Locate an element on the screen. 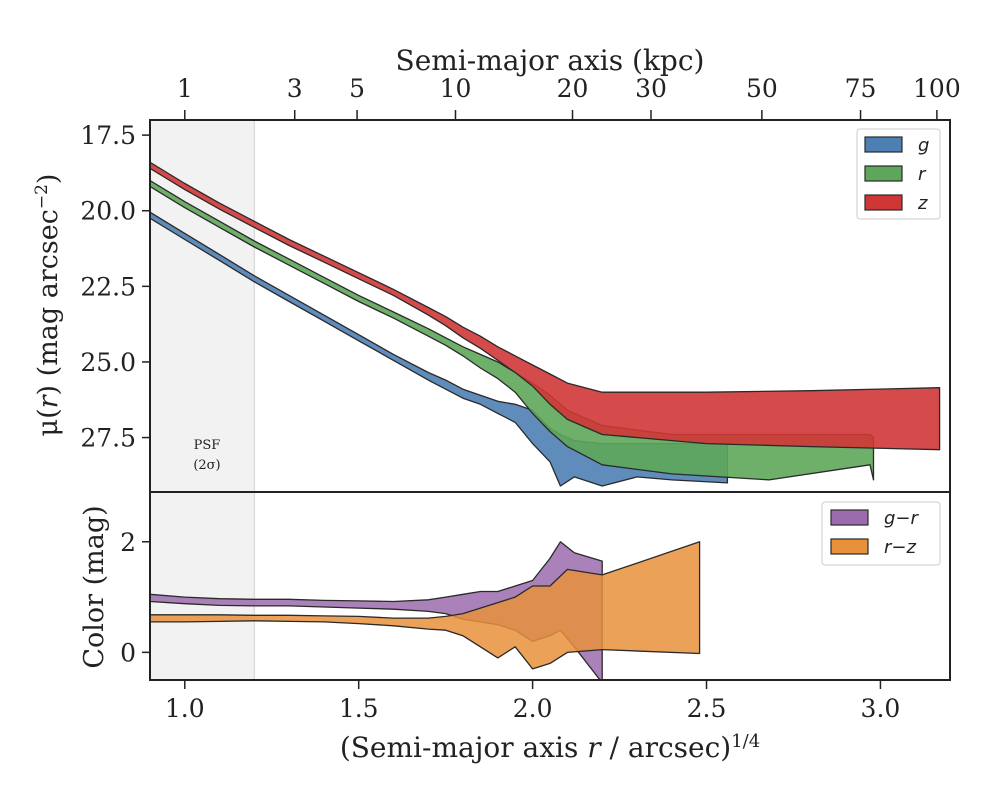 The height and width of the screenshot is (800, 1000). psf-region is located at coordinates (202, 306).